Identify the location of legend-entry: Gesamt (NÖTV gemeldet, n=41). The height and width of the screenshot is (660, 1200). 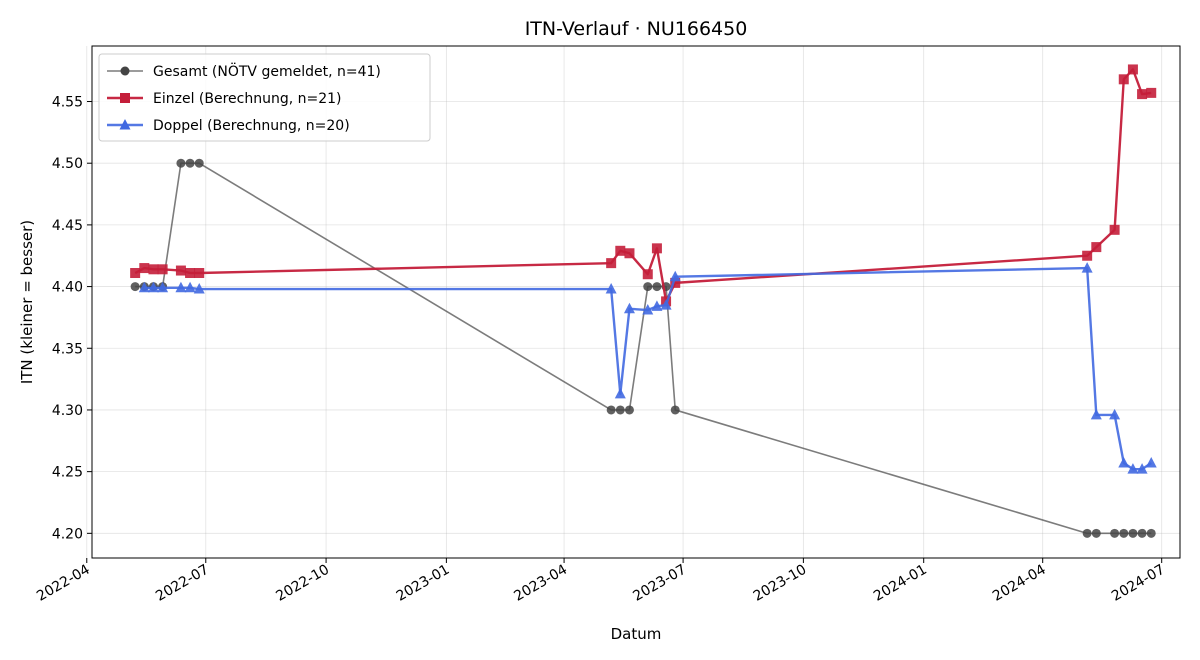
(244, 71).